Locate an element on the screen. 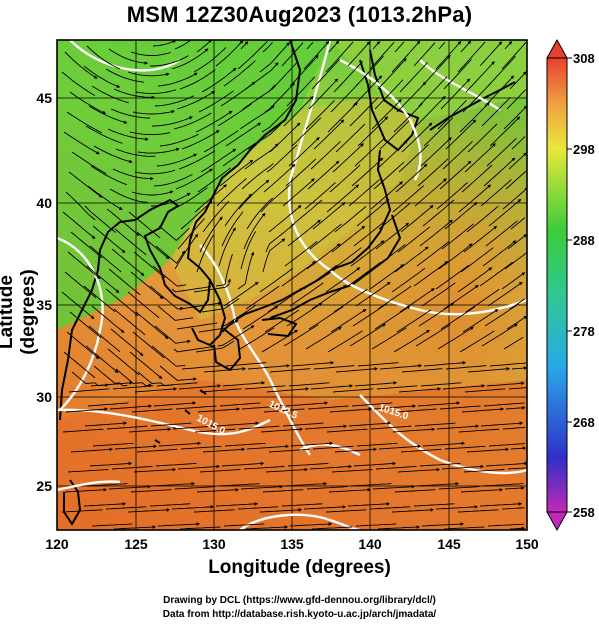 The image size is (599, 625). y-tick-label: 25 is located at coordinates (44, 486).